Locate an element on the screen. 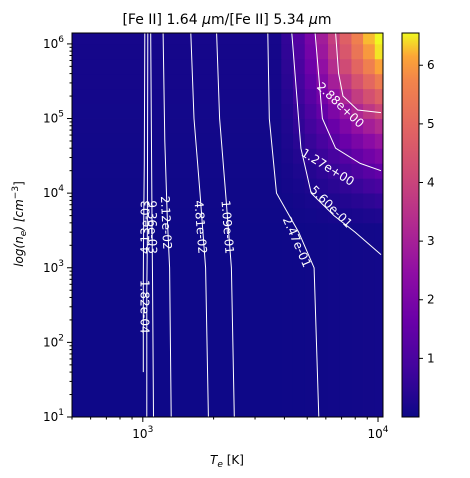 This screenshot has height=478, width=470. colorbar-tick-label: 3 is located at coordinates (431, 241).